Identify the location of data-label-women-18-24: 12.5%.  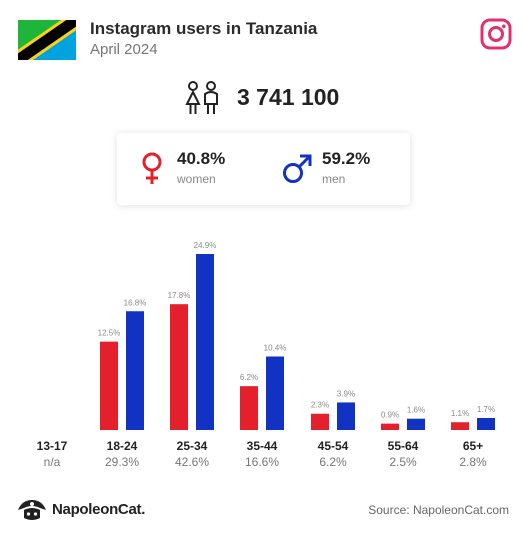
(109, 333).